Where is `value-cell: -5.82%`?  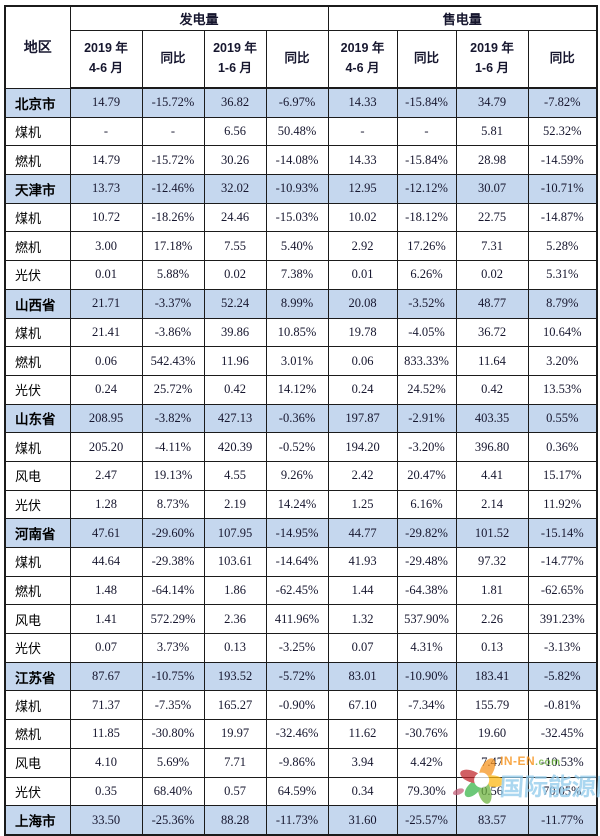
value-cell: -5.82% is located at coordinates (562, 676).